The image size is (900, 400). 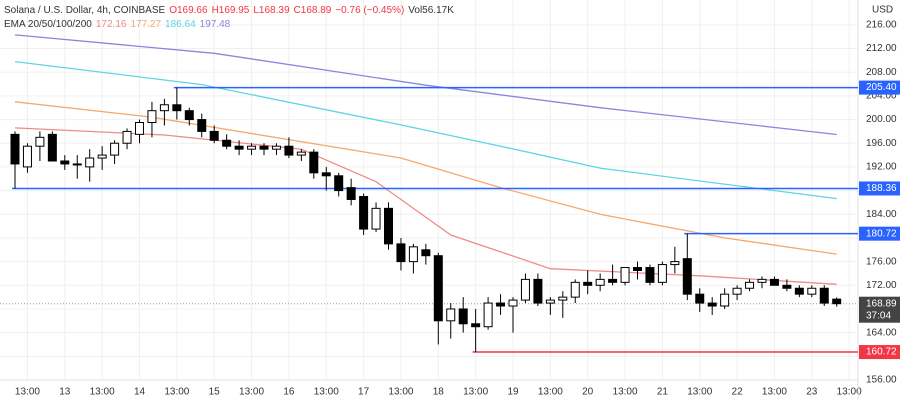 I want to click on x-tick-label: 13, so click(x=65, y=392).